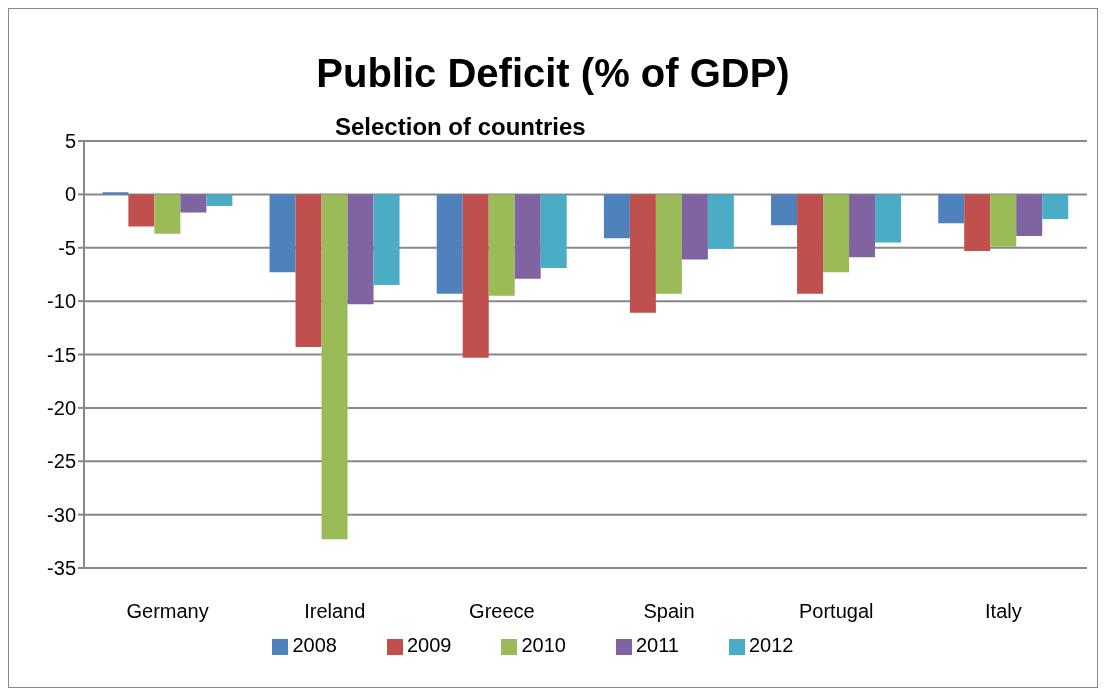  I want to click on chart-title: Public Deficit (% of GDP), so click(553, 73).